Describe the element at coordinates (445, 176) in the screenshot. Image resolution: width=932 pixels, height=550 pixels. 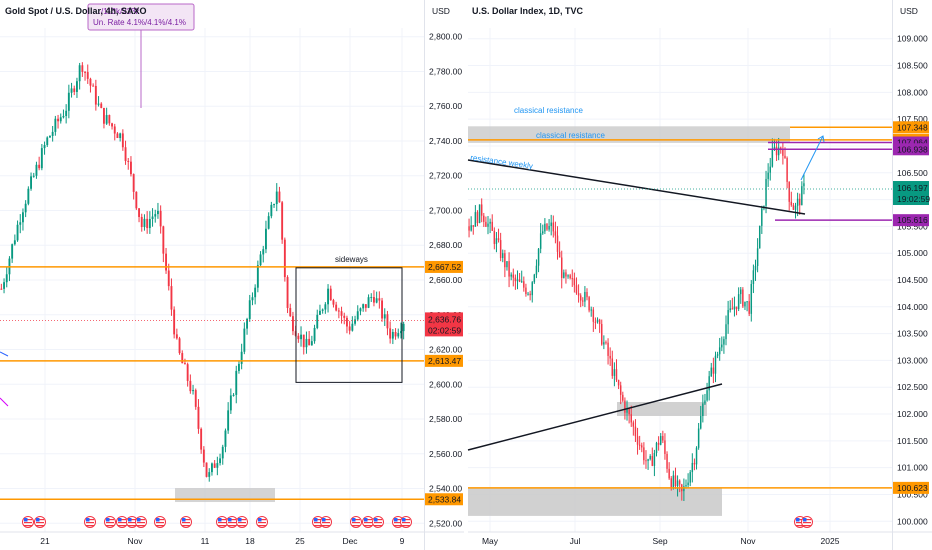
I see `l-y-tick: 2,720.00` at that location.